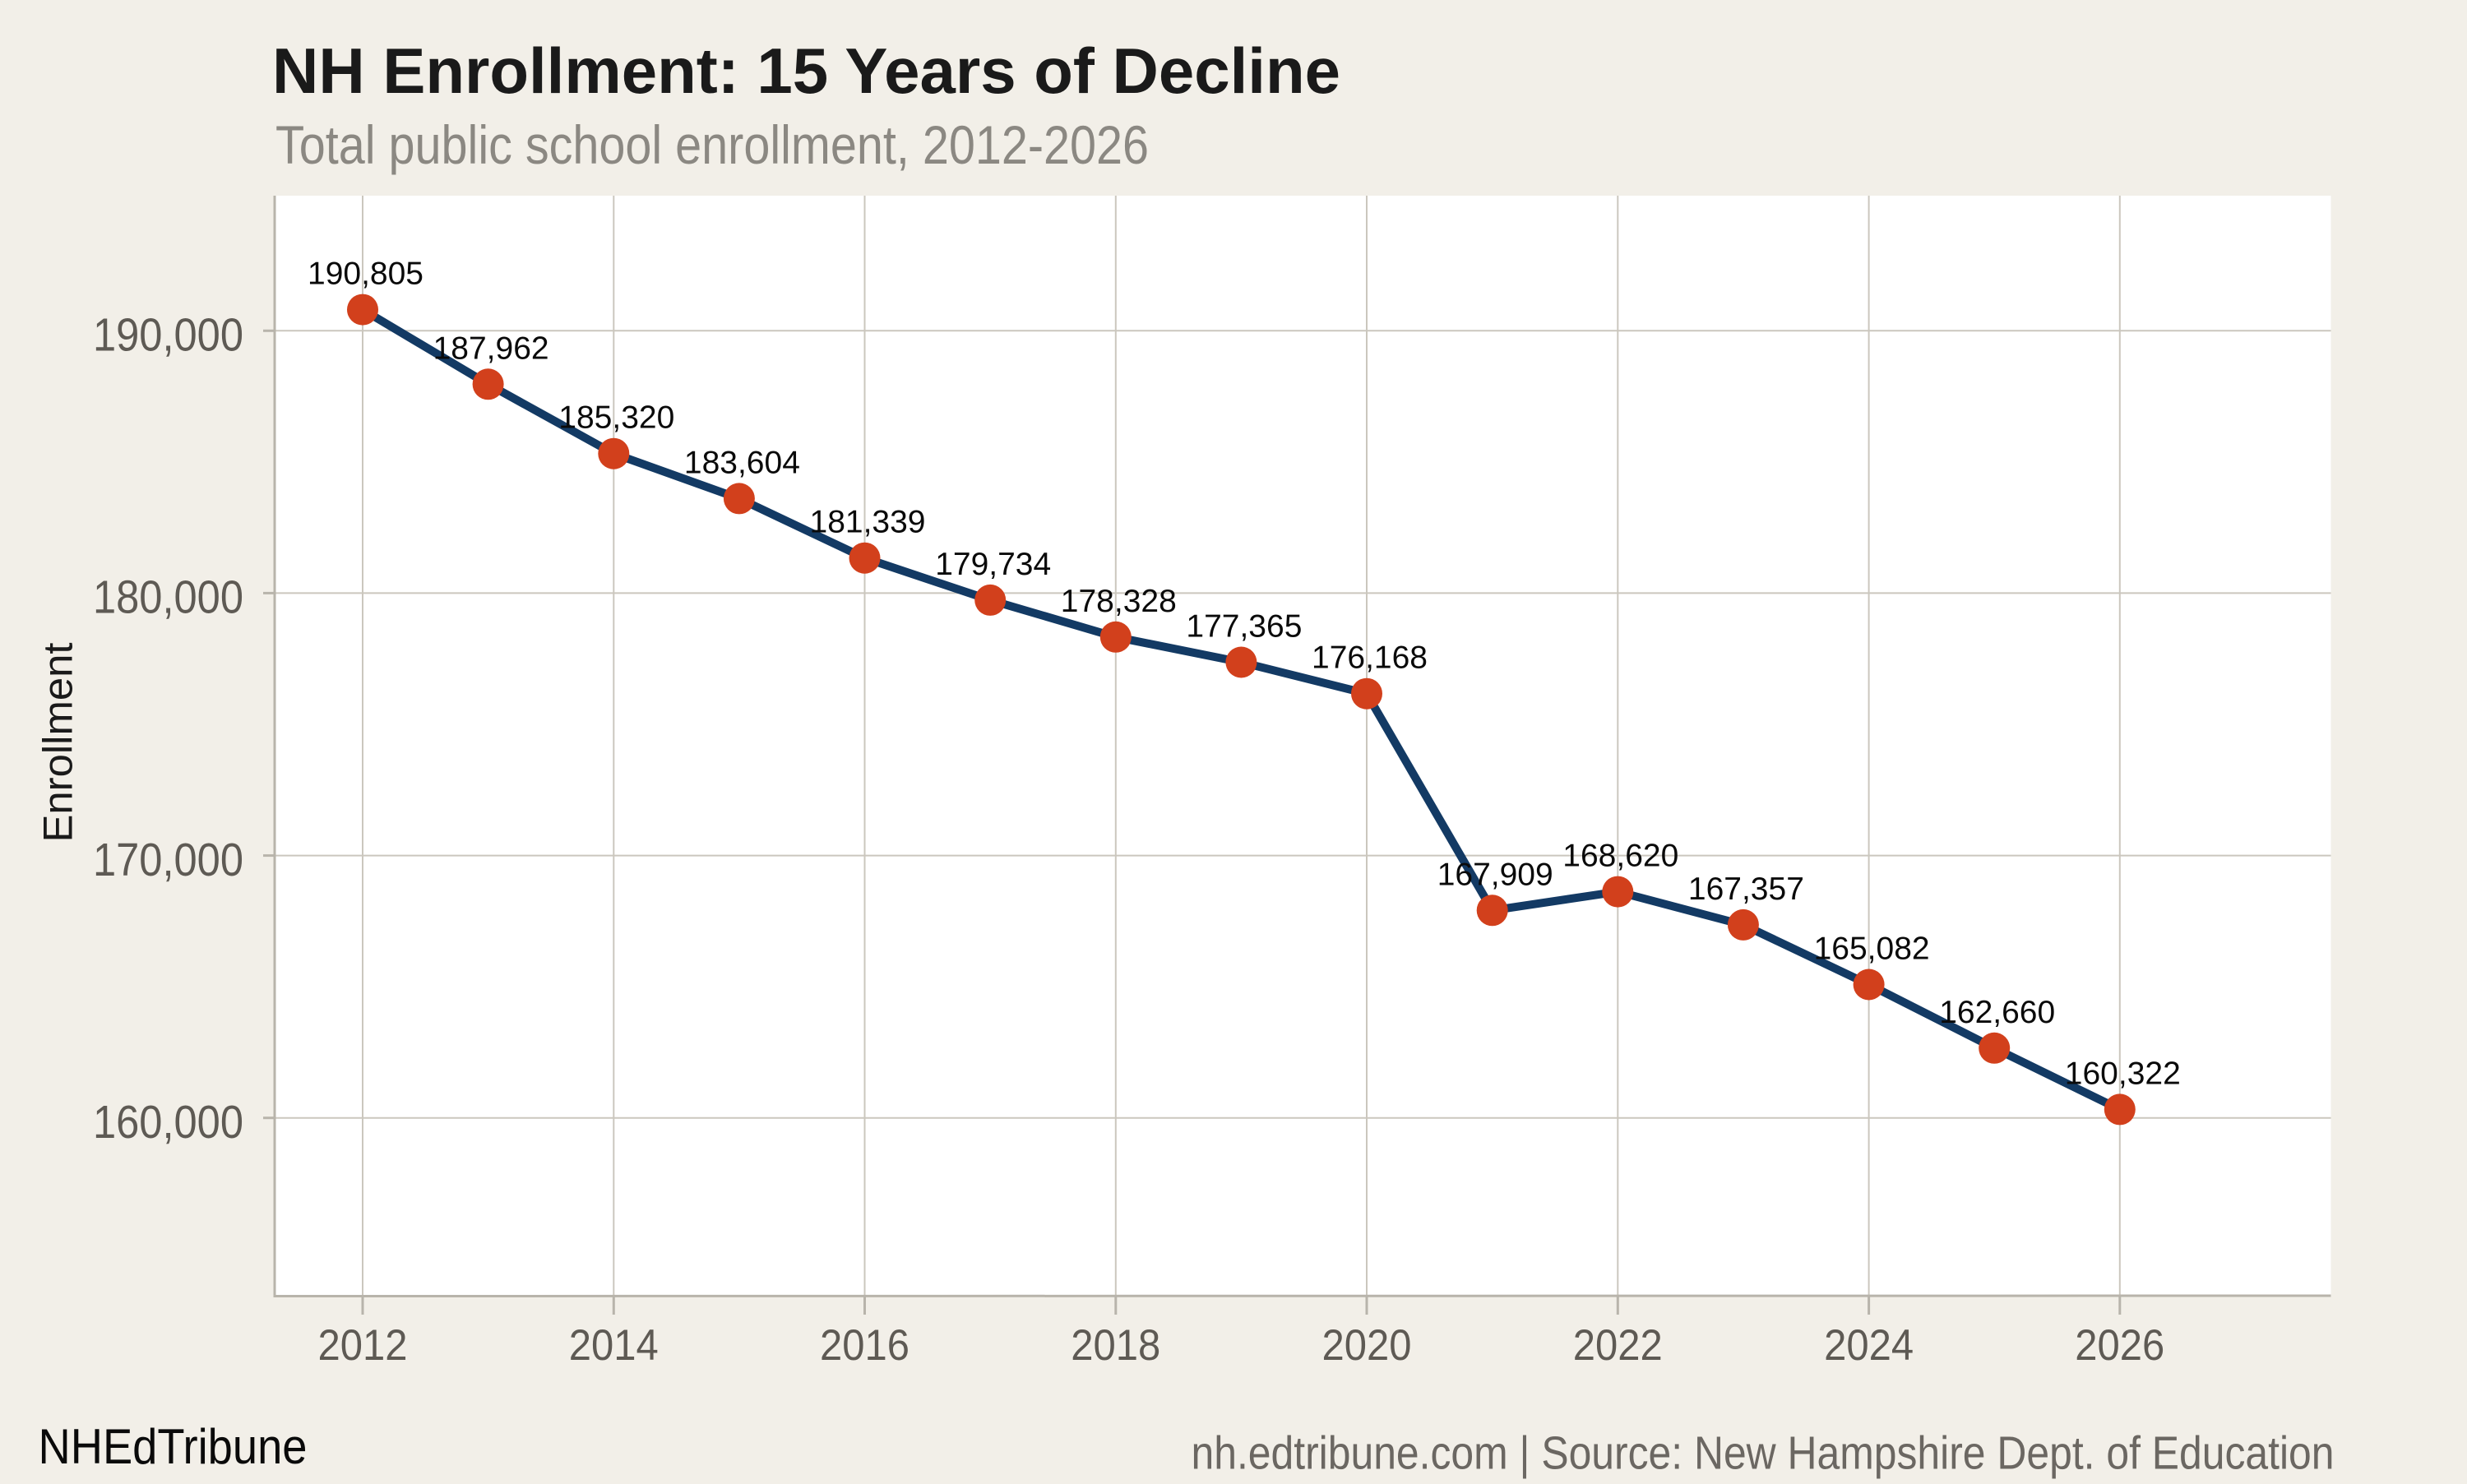 The height and width of the screenshot is (1484, 2467). What do you see at coordinates (1370, 658) in the screenshot?
I see `svg-text: 176,168` at bounding box center [1370, 658].